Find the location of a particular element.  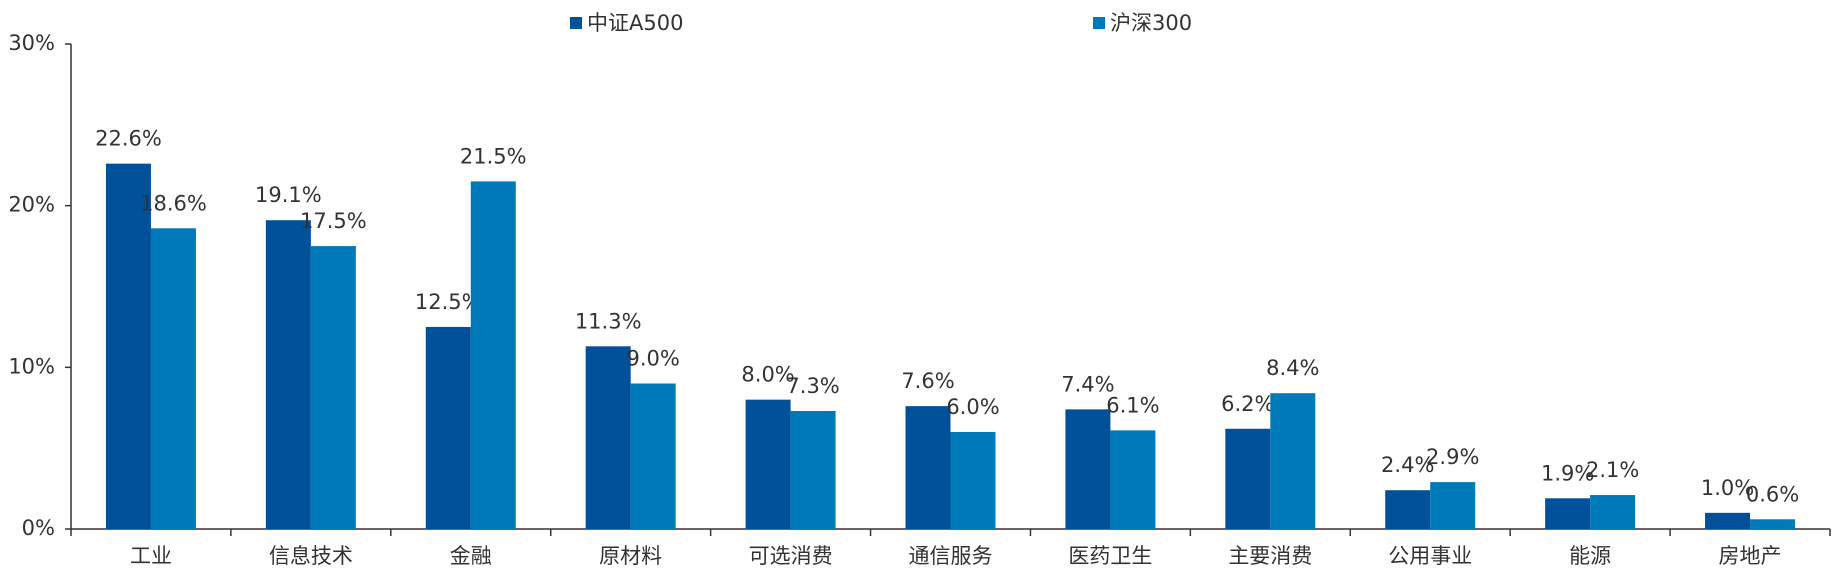

value-label: 2.4% is located at coordinates (1407, 465).